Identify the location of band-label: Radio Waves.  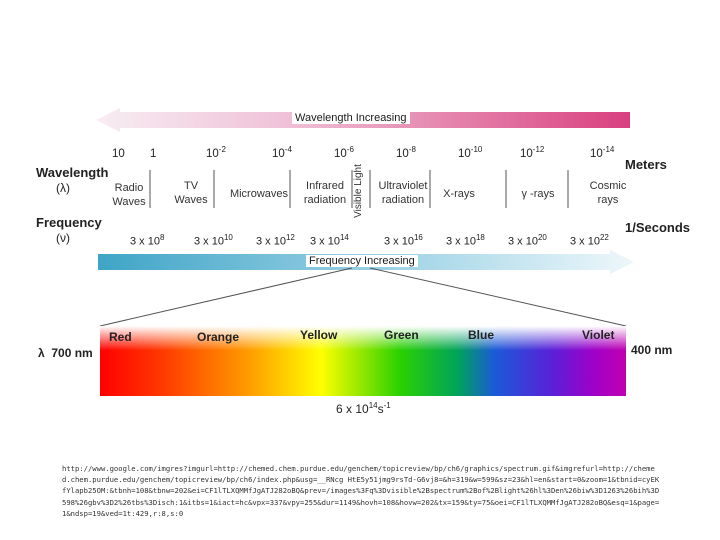
(129, 195).